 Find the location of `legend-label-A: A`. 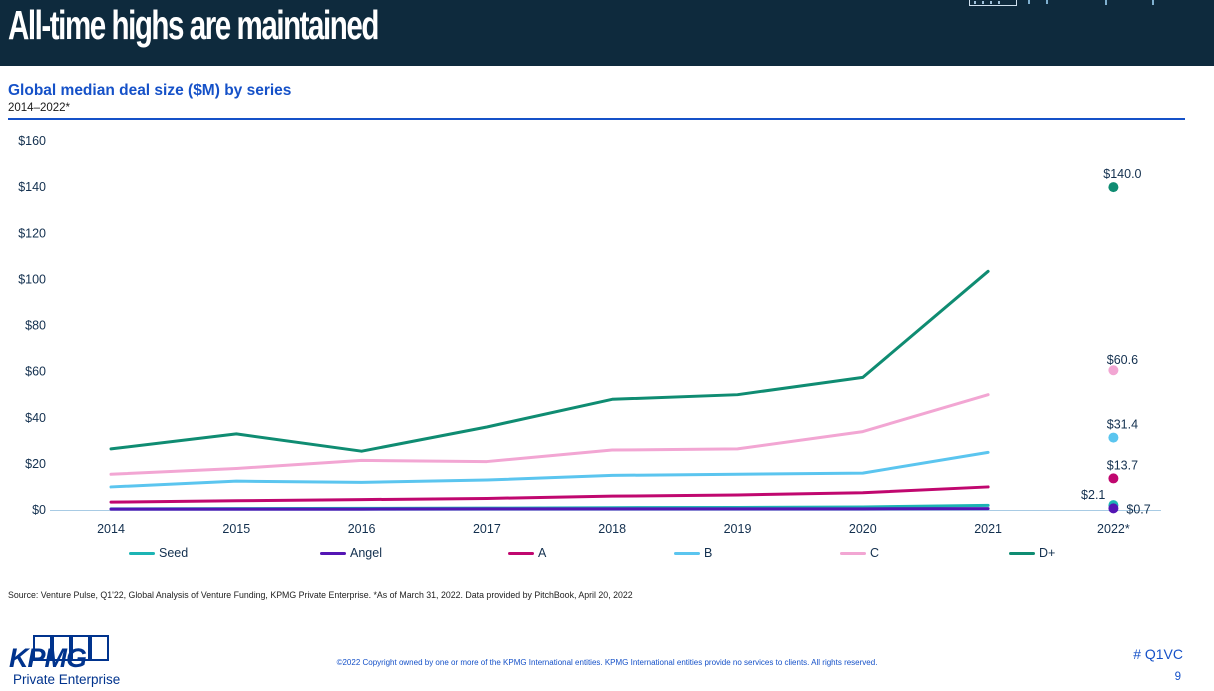

legend-label-A: A is located at coordinates (542, 553).